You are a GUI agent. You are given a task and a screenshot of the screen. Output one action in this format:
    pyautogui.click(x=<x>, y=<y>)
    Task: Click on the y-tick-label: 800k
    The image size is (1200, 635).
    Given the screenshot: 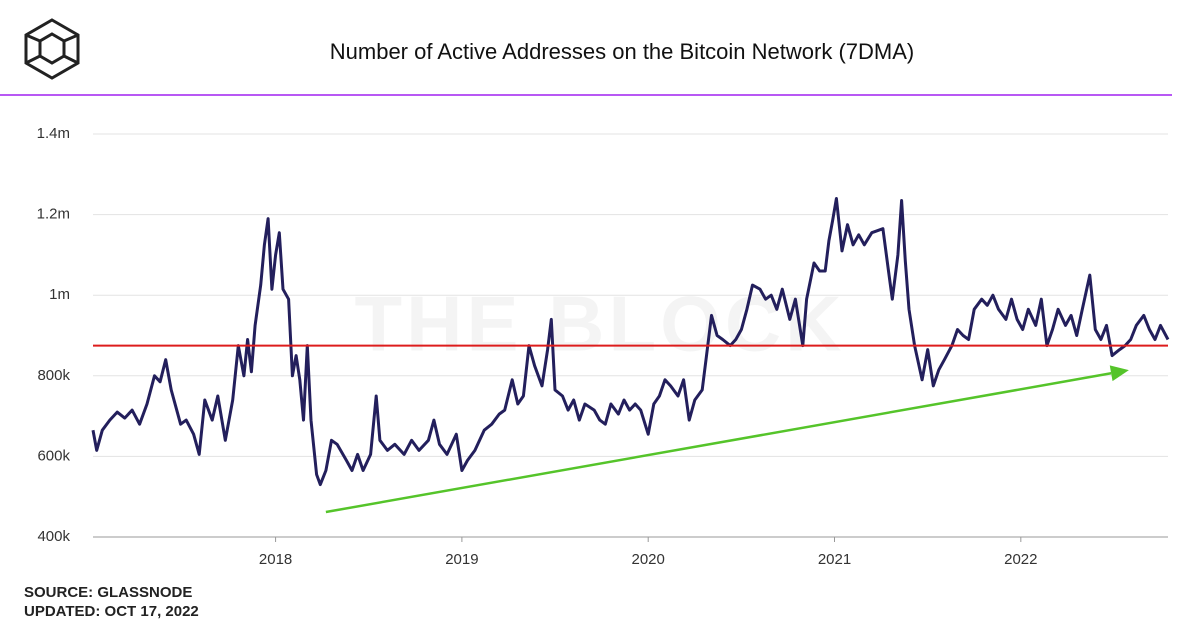 What is the action you would take?
    pyautogui.click(x=53, y=375)
    